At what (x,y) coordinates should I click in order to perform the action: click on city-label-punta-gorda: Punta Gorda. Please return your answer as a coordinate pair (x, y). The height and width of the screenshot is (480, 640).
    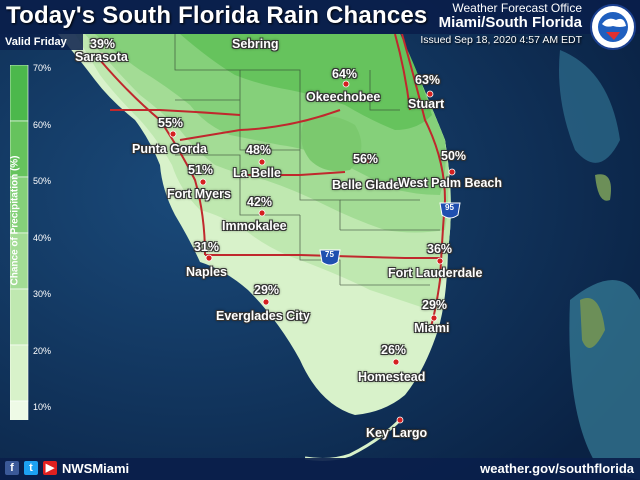
    Looking at the image, I should click on (170, 149).